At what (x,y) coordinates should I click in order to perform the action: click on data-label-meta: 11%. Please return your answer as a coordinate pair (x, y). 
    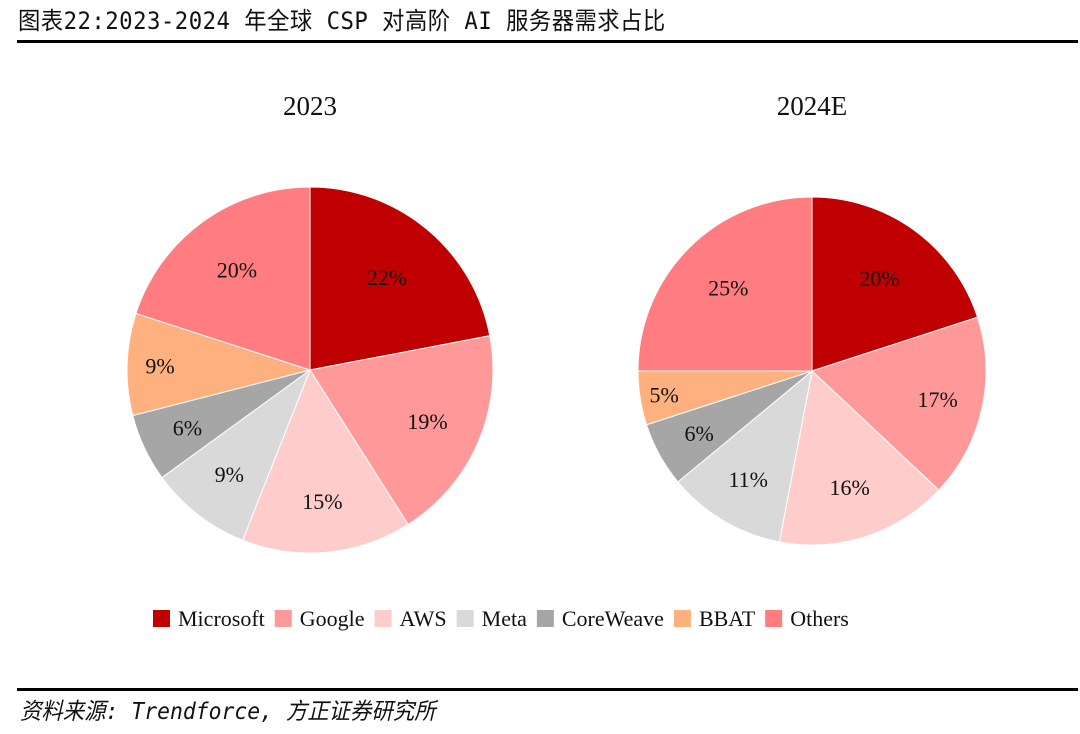
    Looking at the image, I should click on (748, 479).